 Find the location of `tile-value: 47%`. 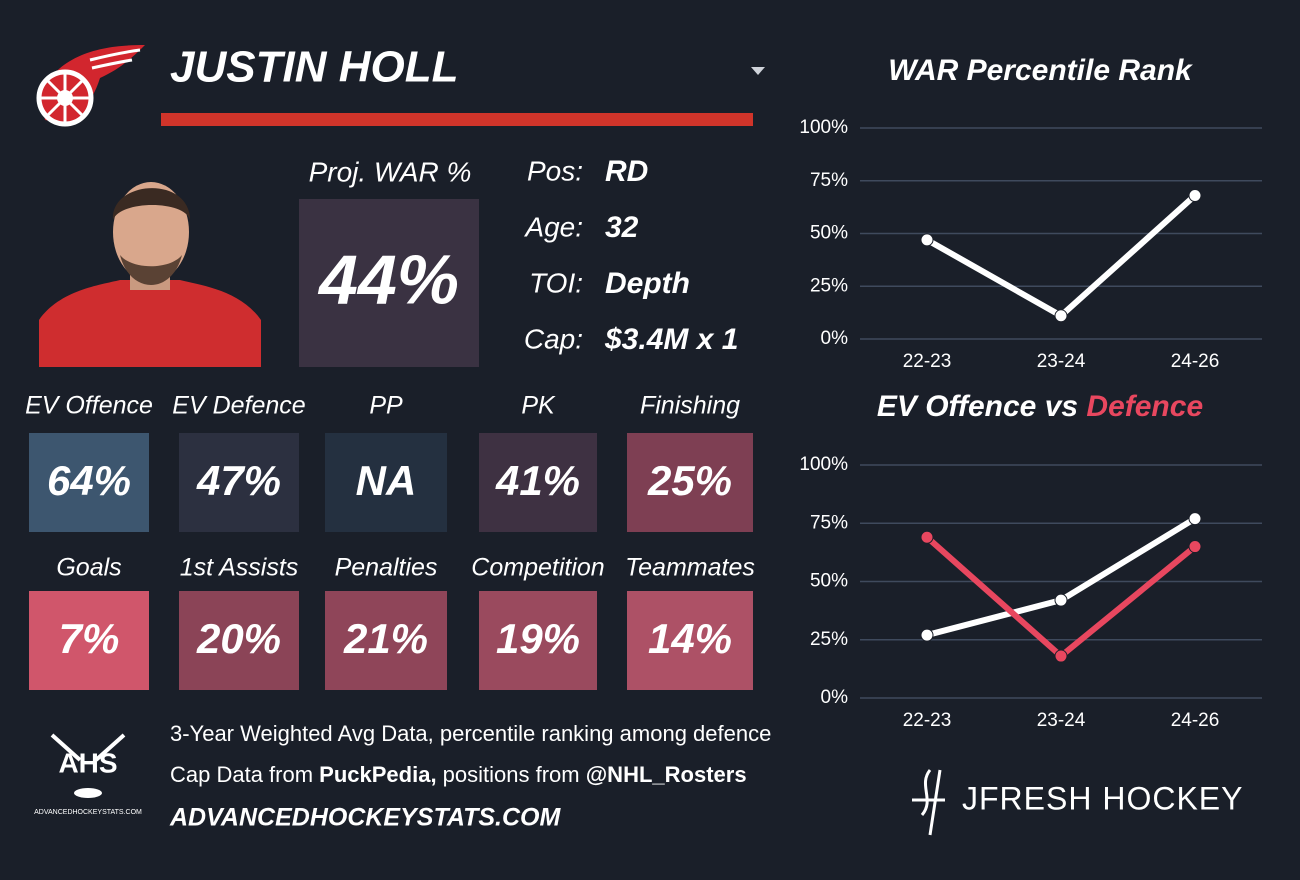

tile-value: 47% is located at coordinates (238, 480).